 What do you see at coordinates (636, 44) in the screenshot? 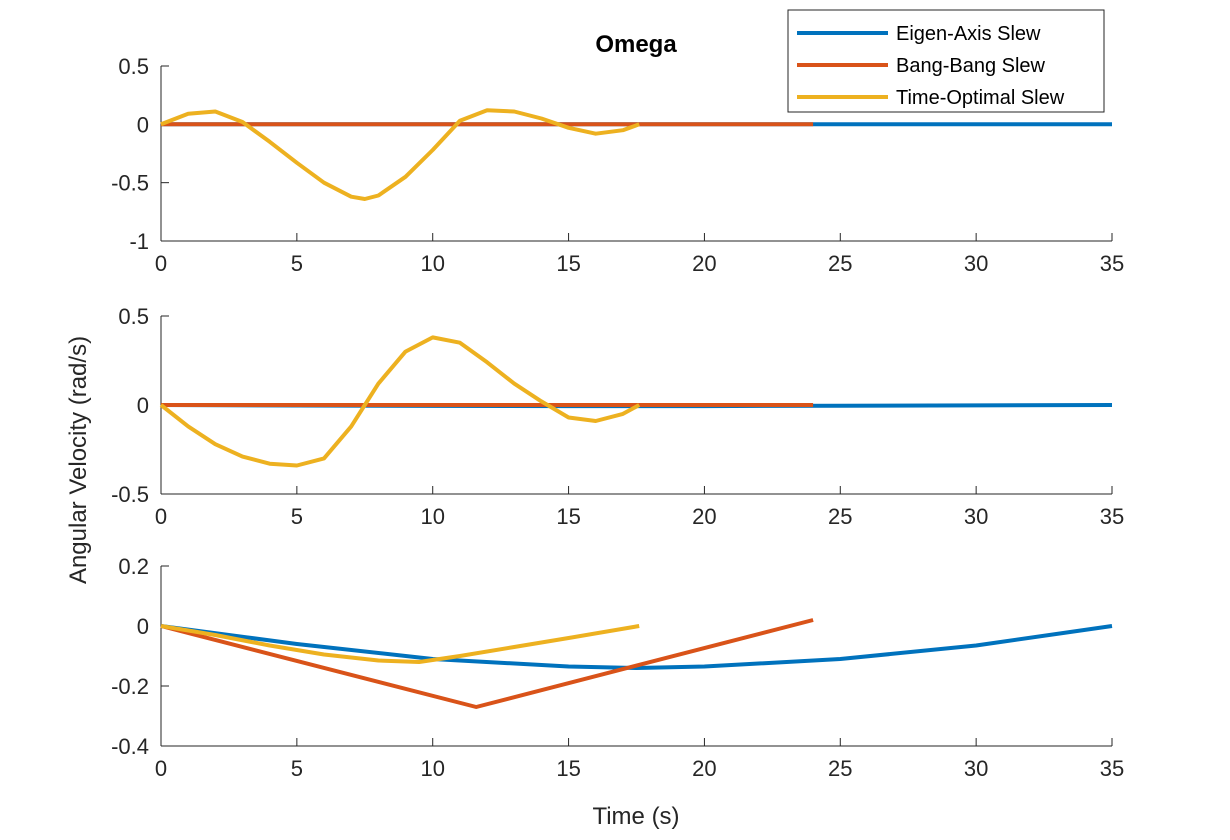
I see `plot-title: Omega` at bounding box center [636, 44].